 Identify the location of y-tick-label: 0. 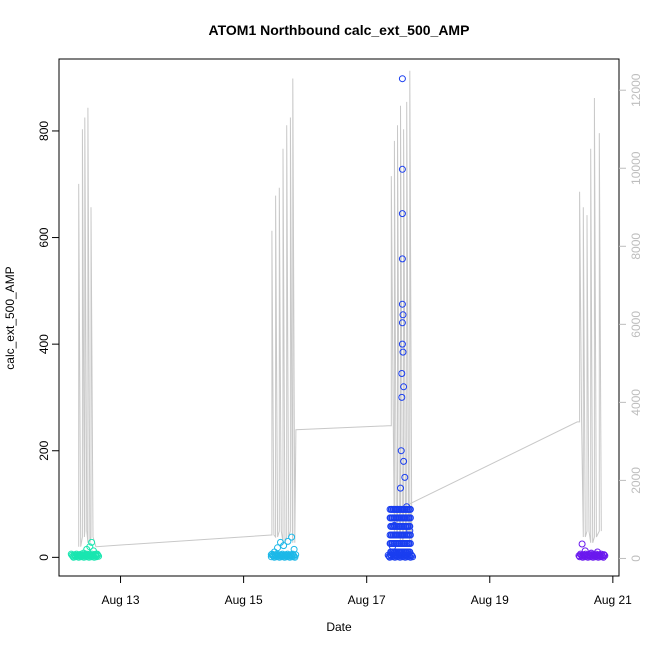
(44, 557).